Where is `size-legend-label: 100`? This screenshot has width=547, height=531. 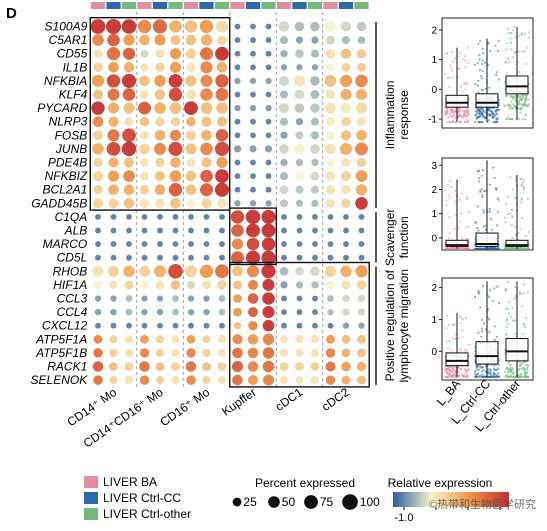 size-legend-label: 100 is located at coordinates (370, 502).